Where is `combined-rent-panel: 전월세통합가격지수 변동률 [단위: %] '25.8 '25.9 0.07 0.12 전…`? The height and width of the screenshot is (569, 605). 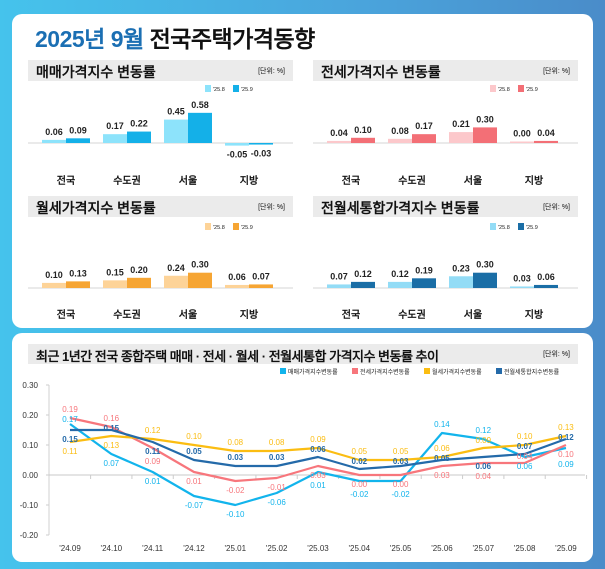 combined-rent-panel: 전월세통합가격지수 변동률 [단위: %] '25.8 '25.9 0.07 0.12 전… is located at coordinates (445, 262).